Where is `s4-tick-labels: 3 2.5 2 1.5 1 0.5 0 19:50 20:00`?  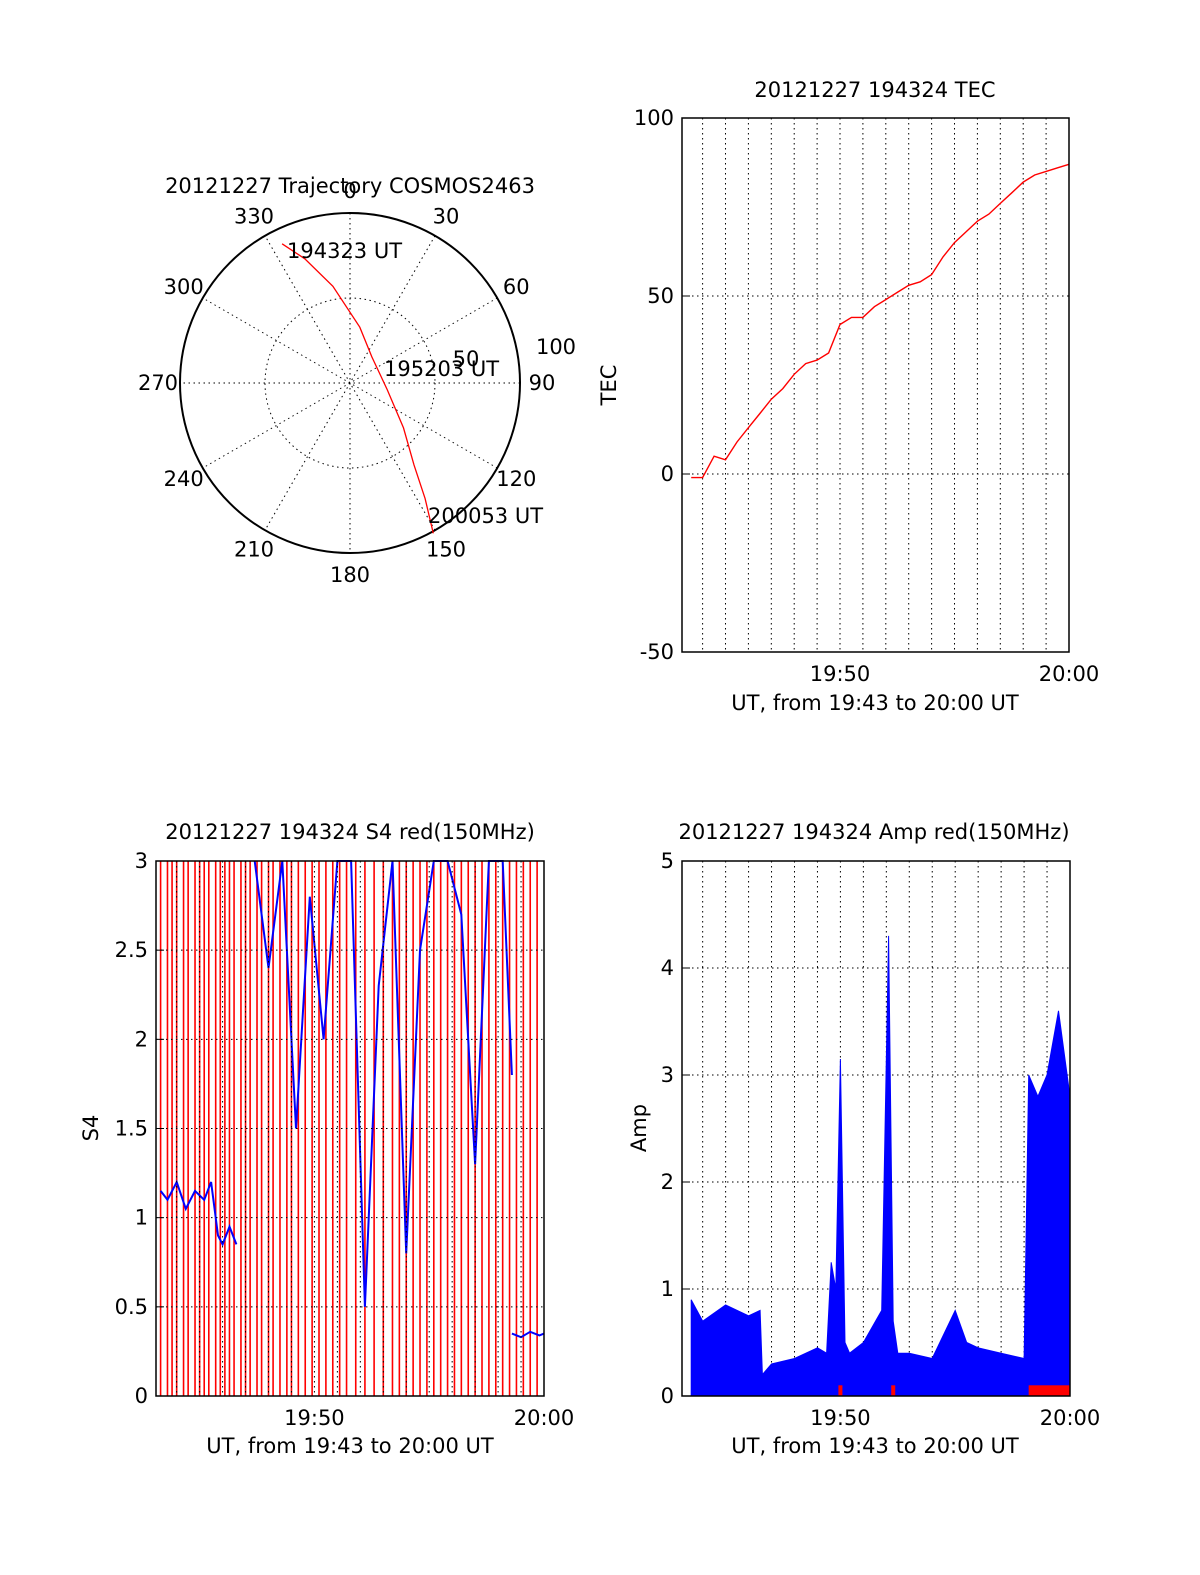 s4-tick-labels: 3 2.5 2 1.5 1 0.5 0 19:50 20:00 is located at coordinates (345, 1139).